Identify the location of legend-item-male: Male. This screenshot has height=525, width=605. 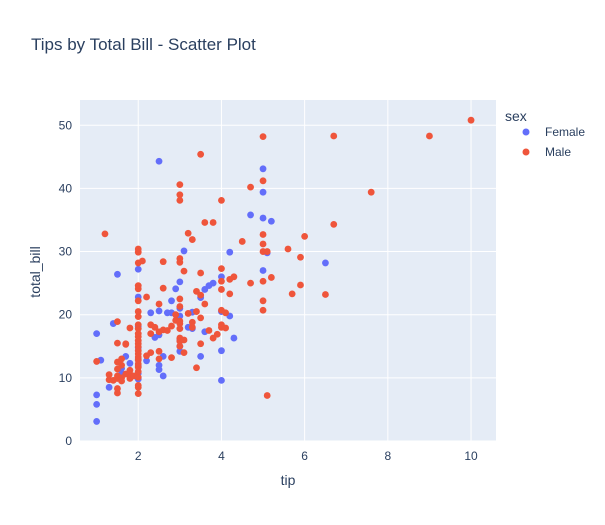
(547, 152).